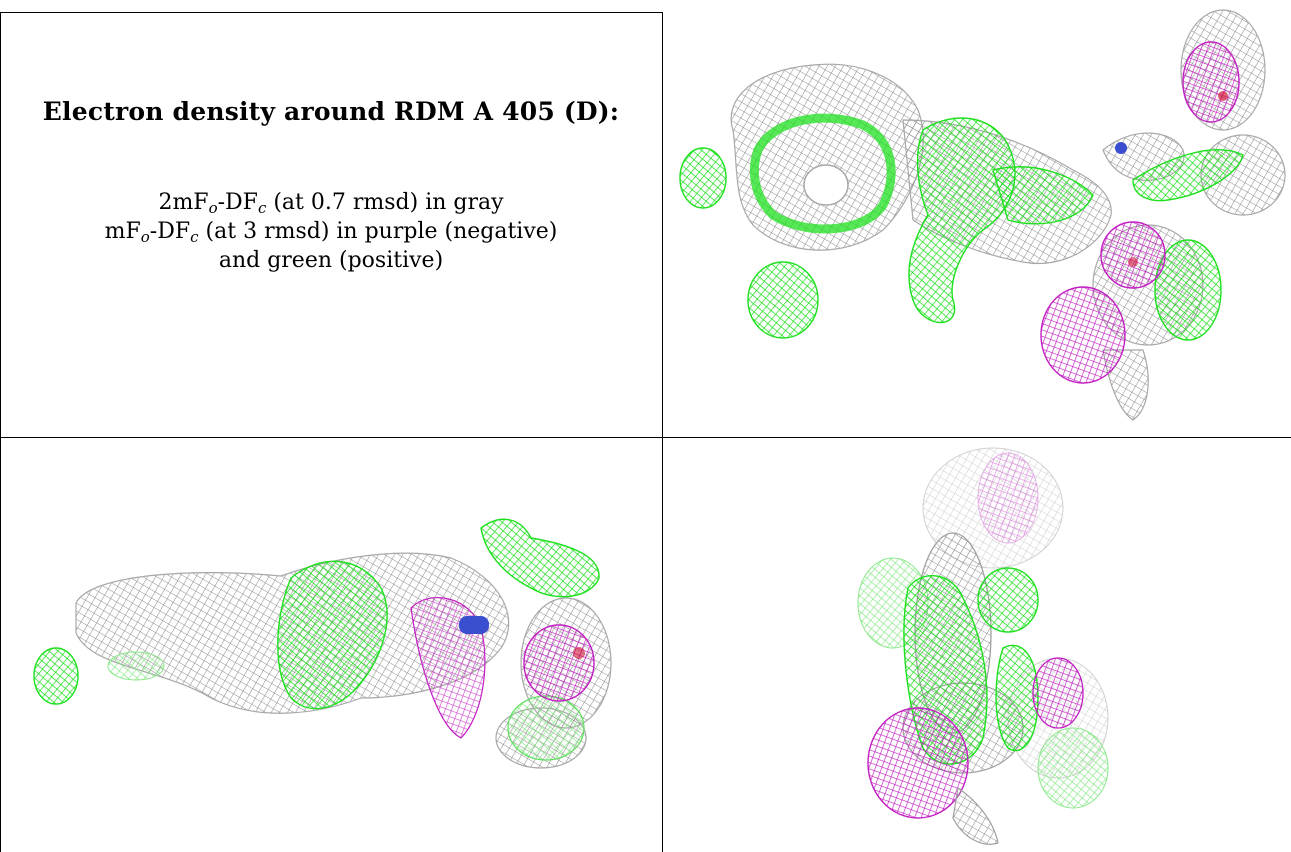 The height and width of the screenshot is (852, 1291). Describe the element at coordinates (122, 231) in the screenshot. I see `caption-line2-a: mF` at that location.